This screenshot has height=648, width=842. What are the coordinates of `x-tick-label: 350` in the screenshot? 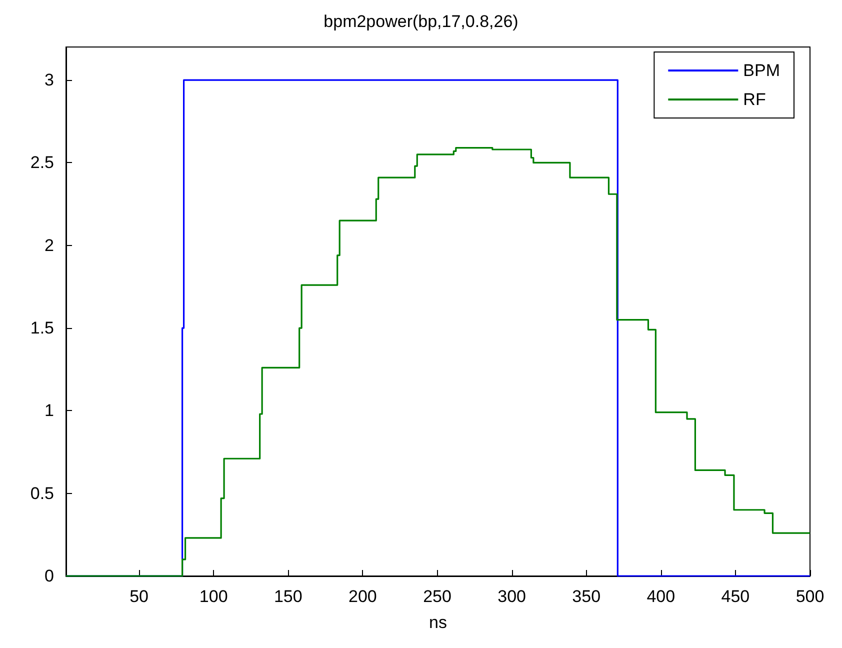 It's located at (586, 596).